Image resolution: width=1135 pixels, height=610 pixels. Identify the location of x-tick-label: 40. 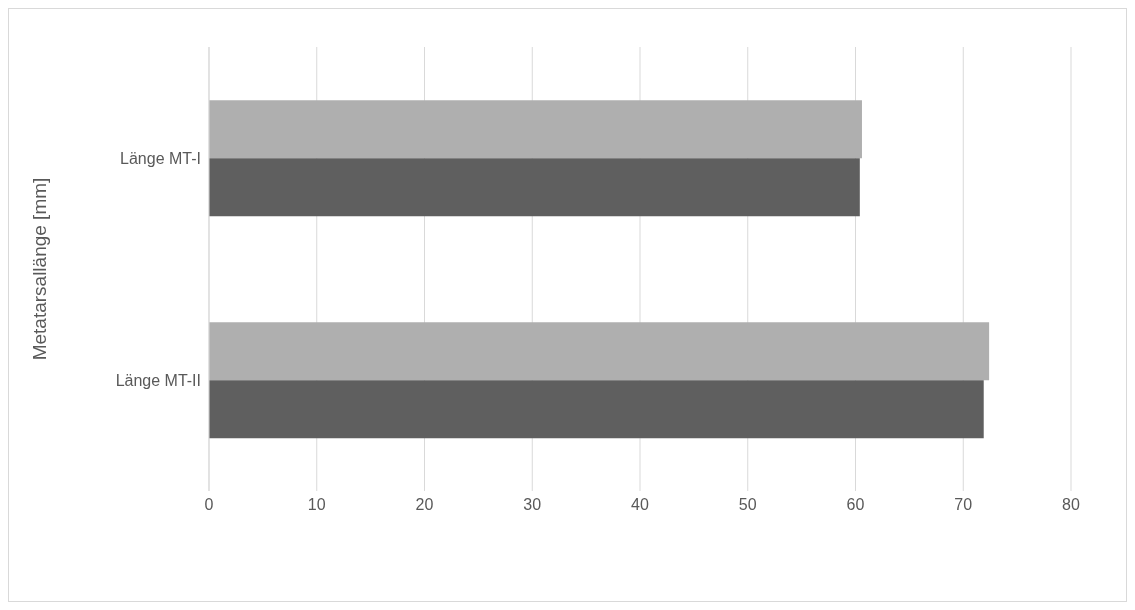
(640, 505).